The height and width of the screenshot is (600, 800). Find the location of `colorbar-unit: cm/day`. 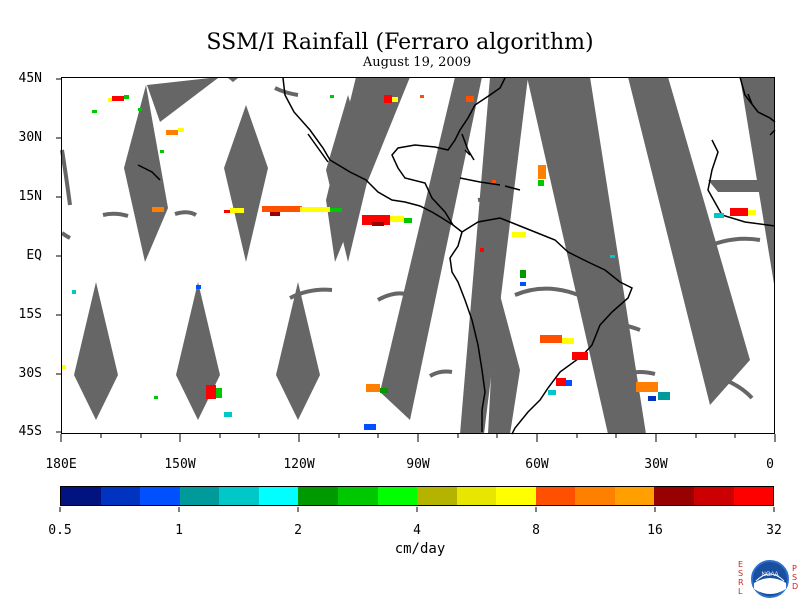

colorbar-unit: cm/day is located at coordinates (420, 549).